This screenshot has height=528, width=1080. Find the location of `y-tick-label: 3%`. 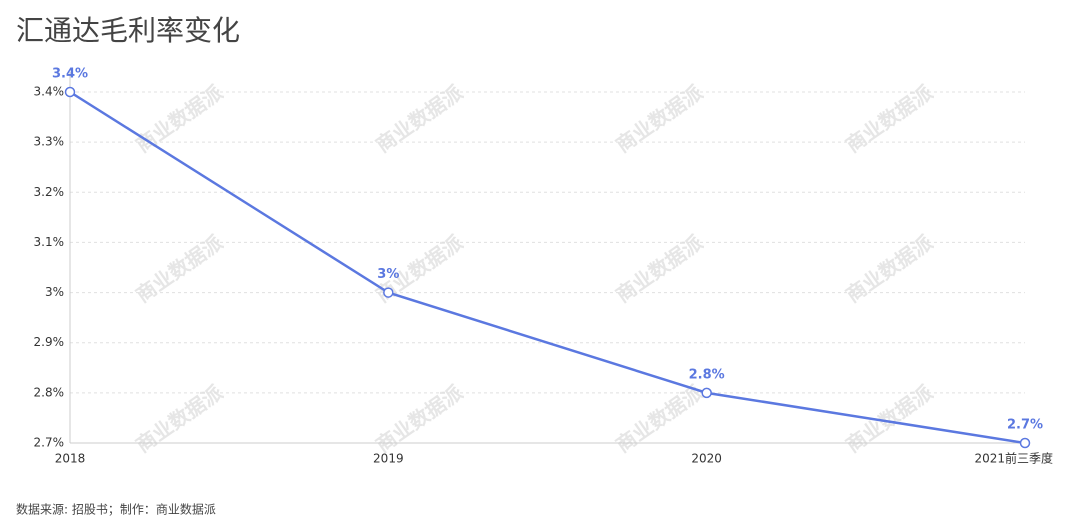

y-tick-label: 3% is located at coordinates (54, 292).